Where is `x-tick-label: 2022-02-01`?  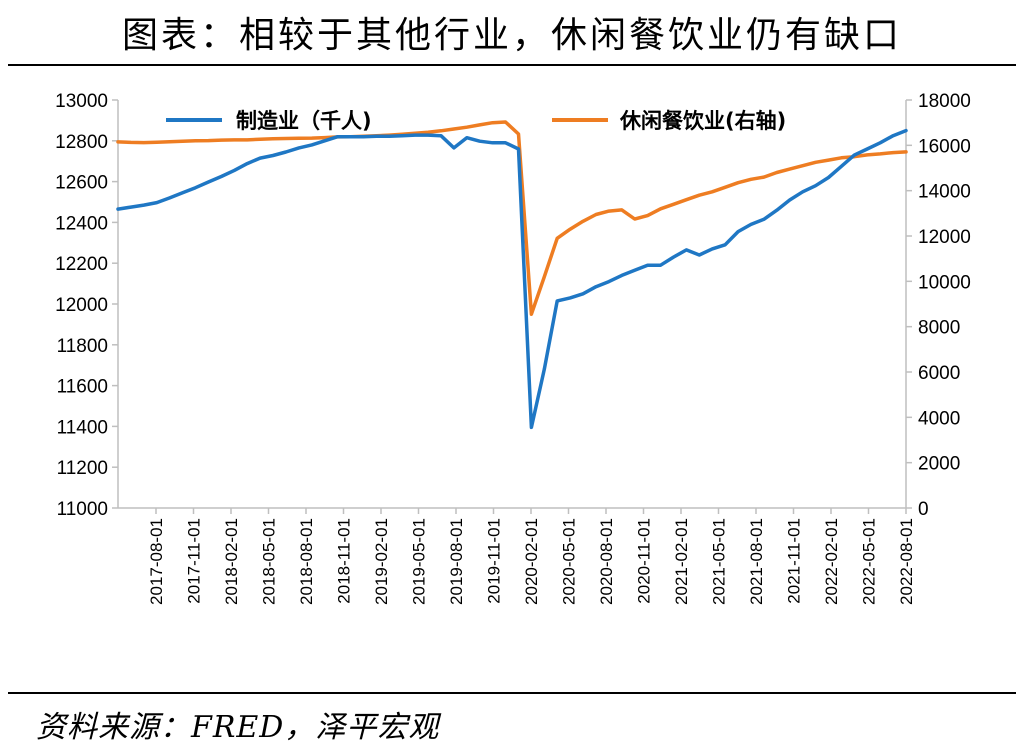 x-tick-label: 2022-02-01 is located at coordinates (831, 561).